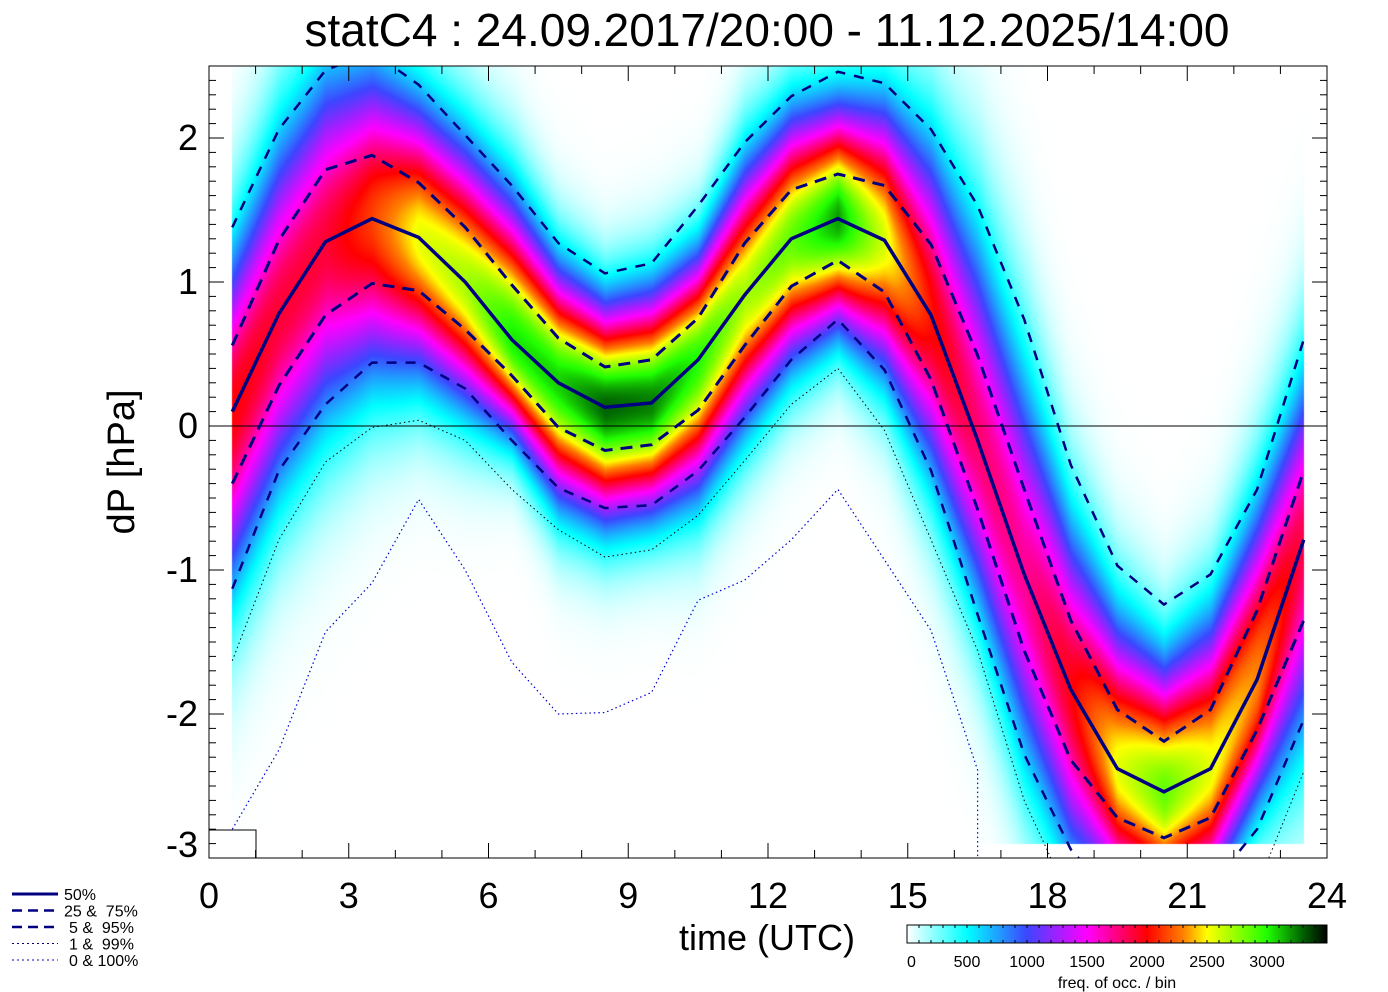 The height and width of the screenshot is (992, 1388). I want to click on colorbar-tick-label: 3000, so click(1267, 962).